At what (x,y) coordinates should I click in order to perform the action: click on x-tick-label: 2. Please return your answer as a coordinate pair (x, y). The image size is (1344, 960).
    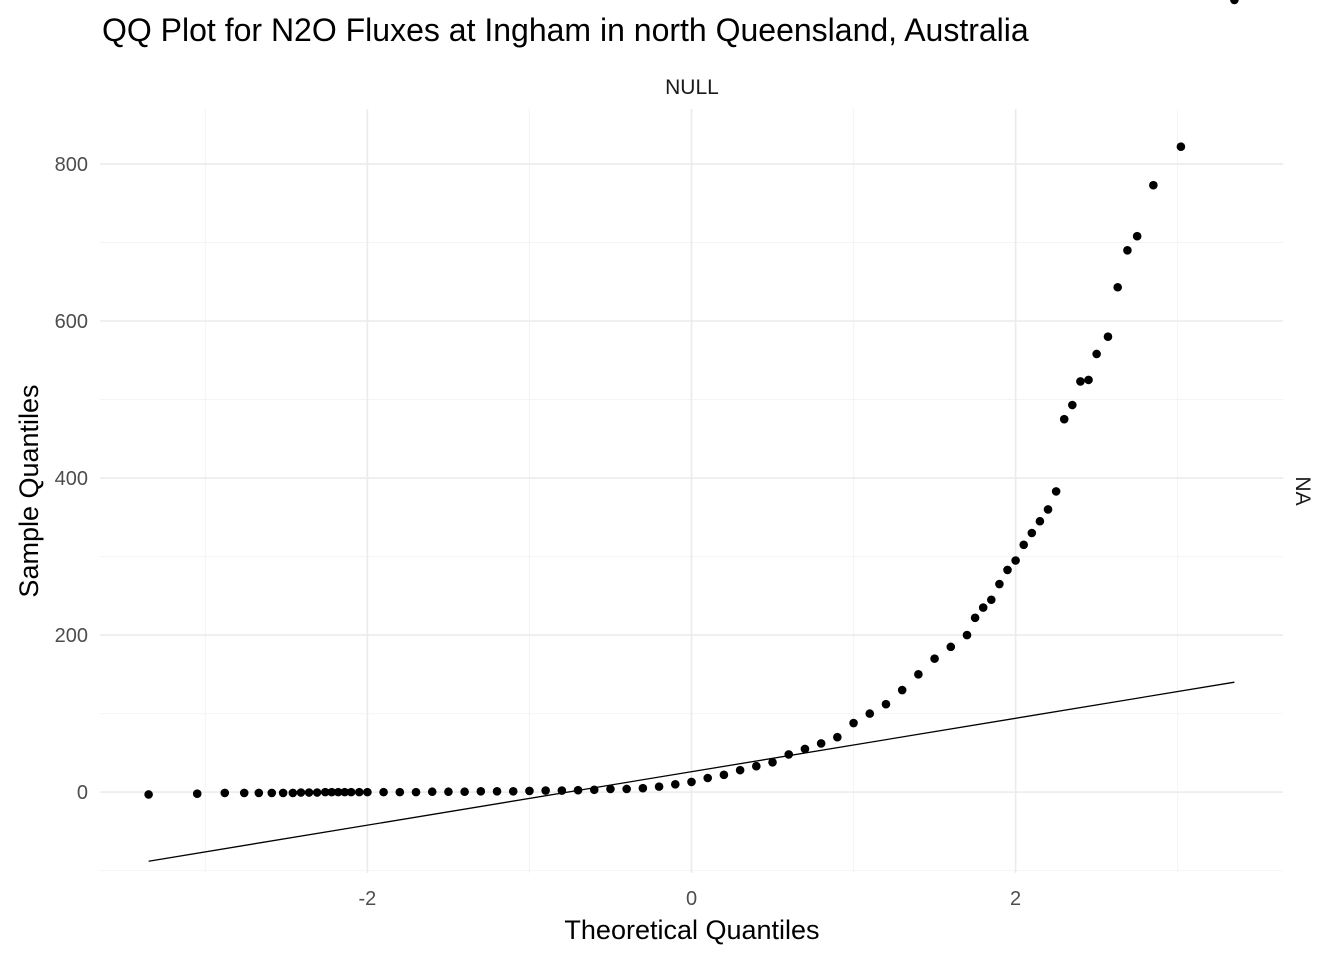
    Looking at the image, I should click on (1015, 899).